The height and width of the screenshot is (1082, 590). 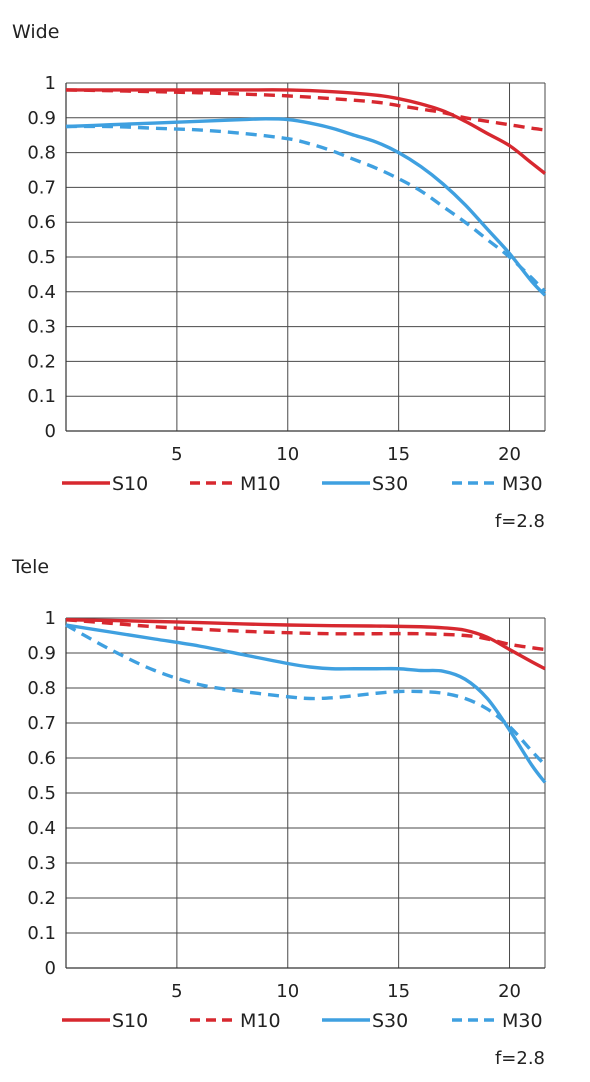 I want to click on chart-title: Tele, so click(x=30, y=567).